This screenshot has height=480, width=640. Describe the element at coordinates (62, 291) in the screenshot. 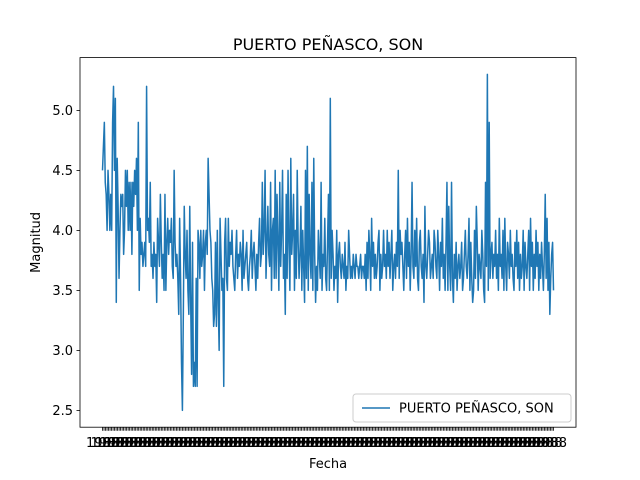

I see `y-tick-label: 3.5` at that location.